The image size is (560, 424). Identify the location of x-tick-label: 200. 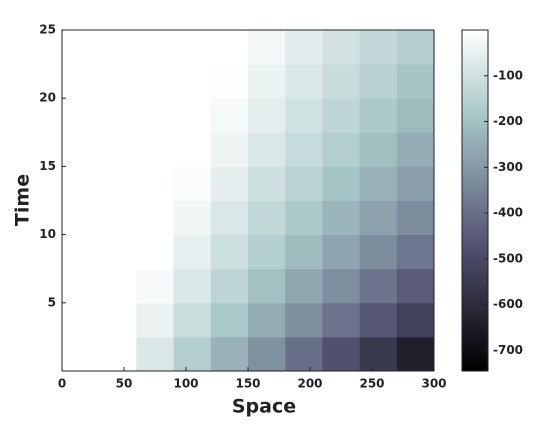
(309, 384).